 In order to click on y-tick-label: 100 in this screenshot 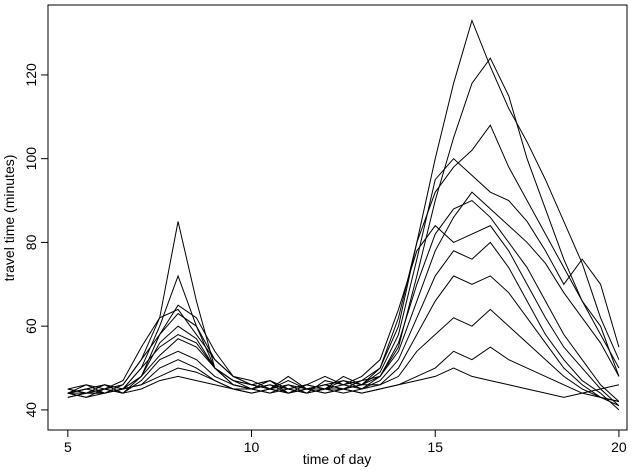, I will do `click(31, 159)`.